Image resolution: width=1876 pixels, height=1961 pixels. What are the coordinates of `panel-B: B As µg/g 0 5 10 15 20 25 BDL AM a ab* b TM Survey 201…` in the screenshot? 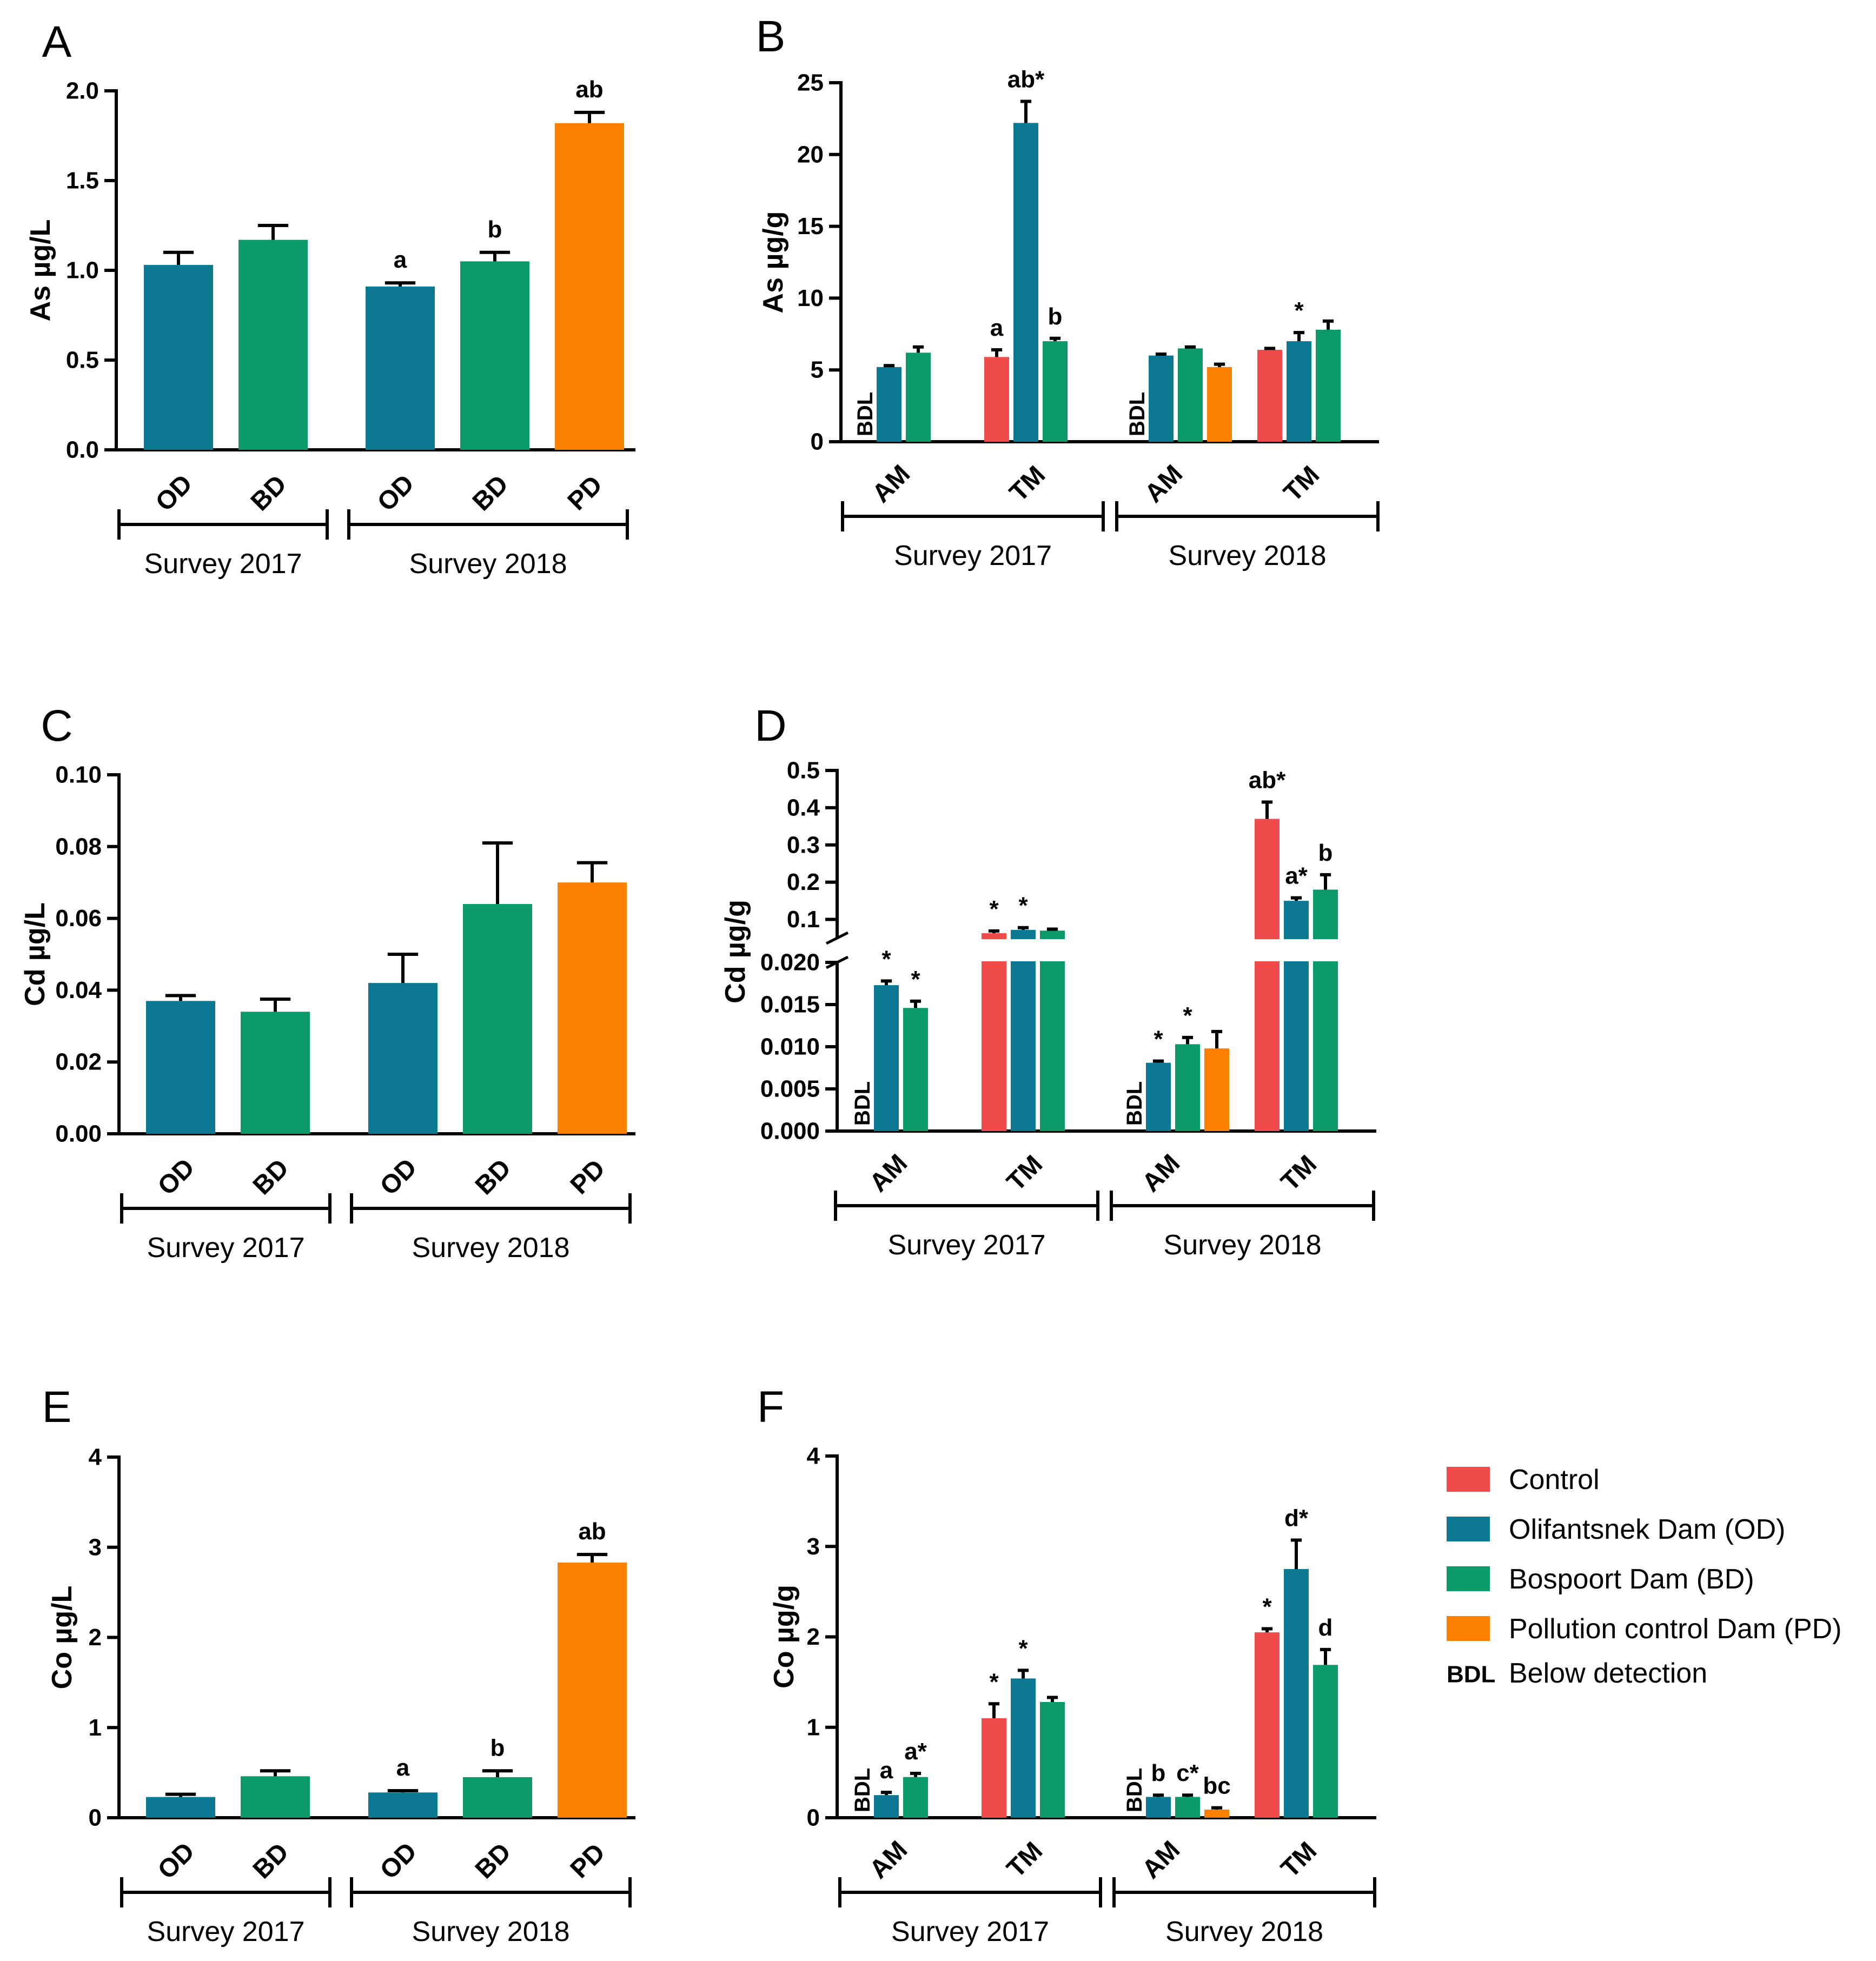 It's located at (1068, 291).